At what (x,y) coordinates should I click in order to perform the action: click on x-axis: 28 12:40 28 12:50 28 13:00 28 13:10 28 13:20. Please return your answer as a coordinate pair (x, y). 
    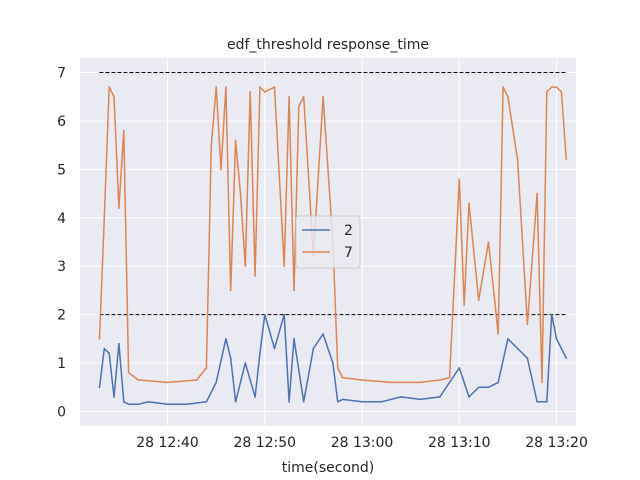
    Looking at the image, I should click on (362, 443).